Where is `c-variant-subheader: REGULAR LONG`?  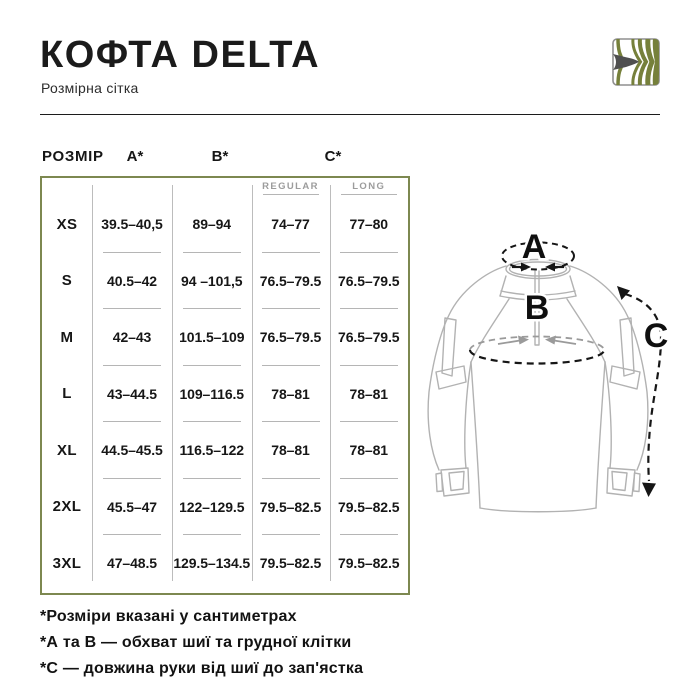 c-variant-subheader: REGULAR LONG is located at coordinates (225, 187).